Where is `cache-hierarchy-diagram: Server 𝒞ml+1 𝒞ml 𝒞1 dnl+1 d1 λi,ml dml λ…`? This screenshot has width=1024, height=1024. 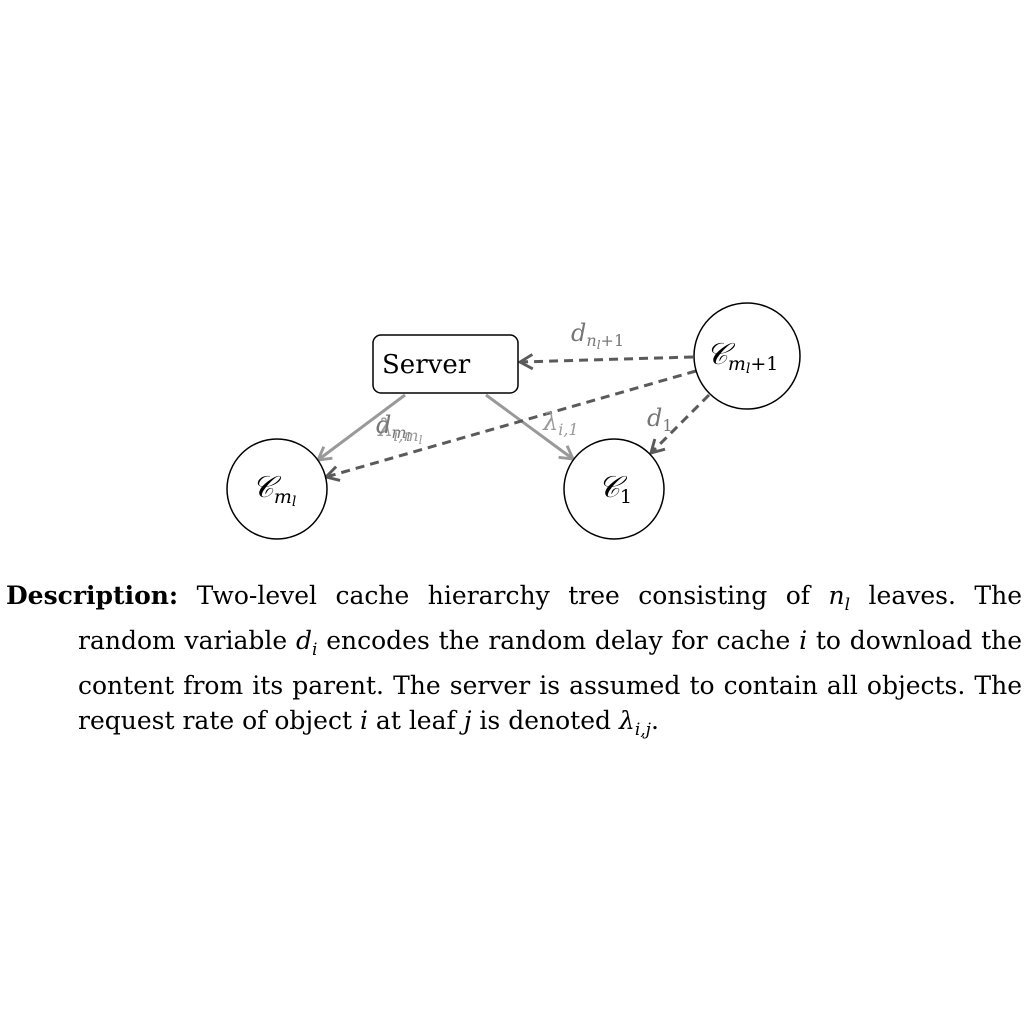
cache-hierarchy-diagram: Server 𝒞ml+1 𝒞ml 𝒞1 dnl+1 d1 λi,ml dml λ… is located at coordinates (513, 421).